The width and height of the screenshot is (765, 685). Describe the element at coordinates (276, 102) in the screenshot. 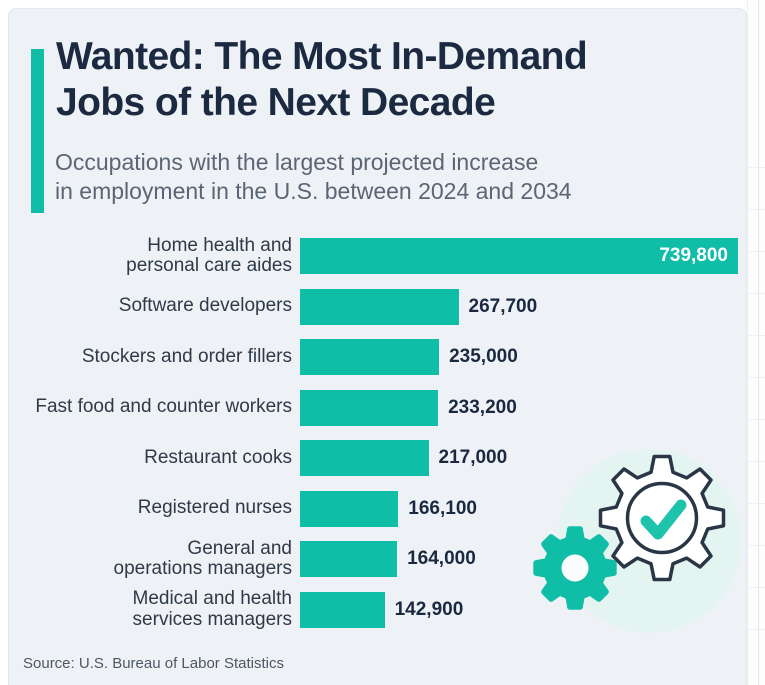

I see `title-line-2: Jobs of the Next Decade` at that location.